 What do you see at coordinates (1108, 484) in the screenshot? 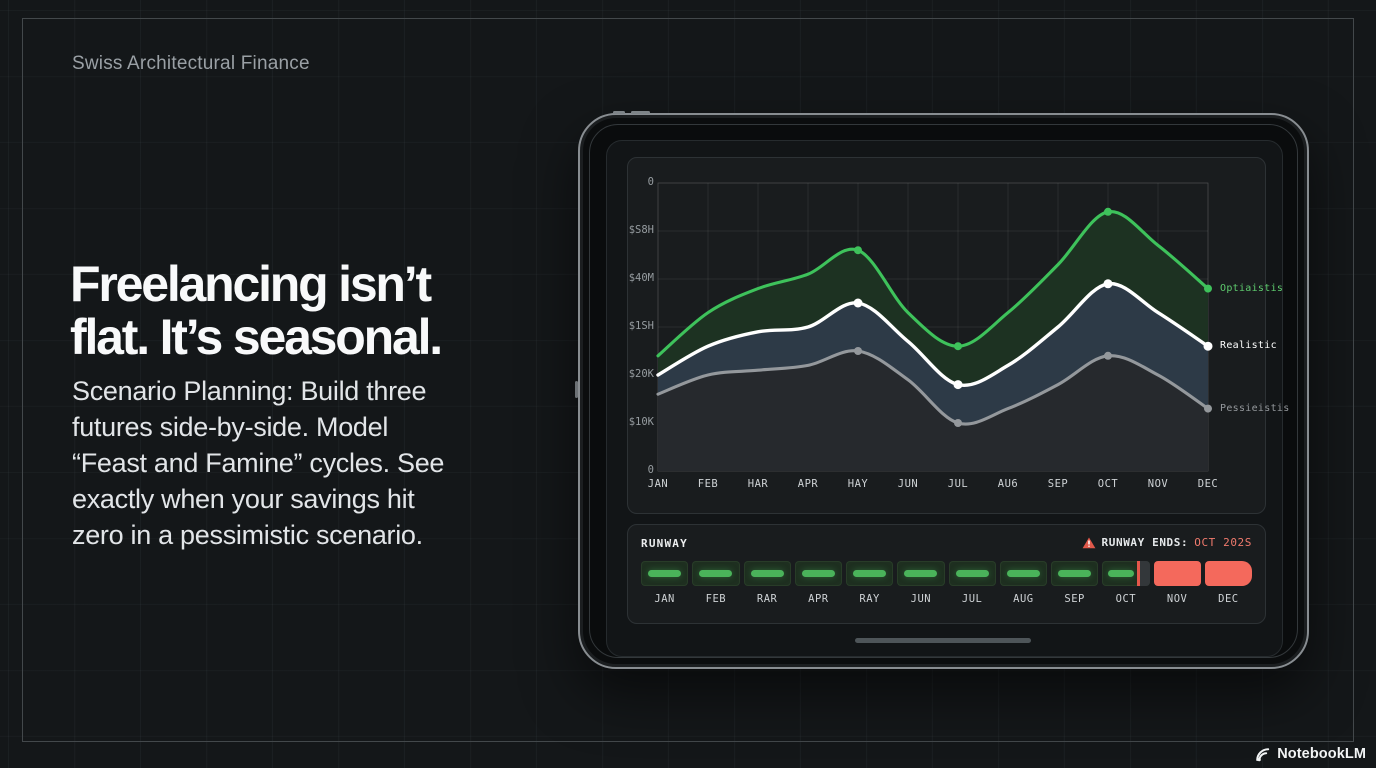
I see `x-tick-label: OCT` at bounding box center [1108, 484].